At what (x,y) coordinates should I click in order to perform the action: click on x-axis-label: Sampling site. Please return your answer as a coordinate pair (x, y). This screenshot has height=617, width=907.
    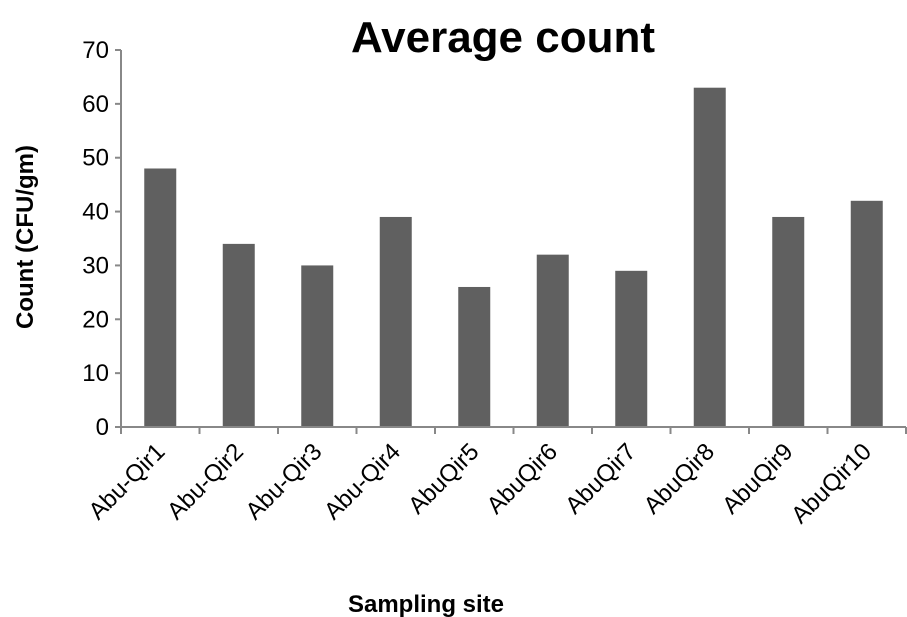
    Looking at the image, I should click on (426, 604).